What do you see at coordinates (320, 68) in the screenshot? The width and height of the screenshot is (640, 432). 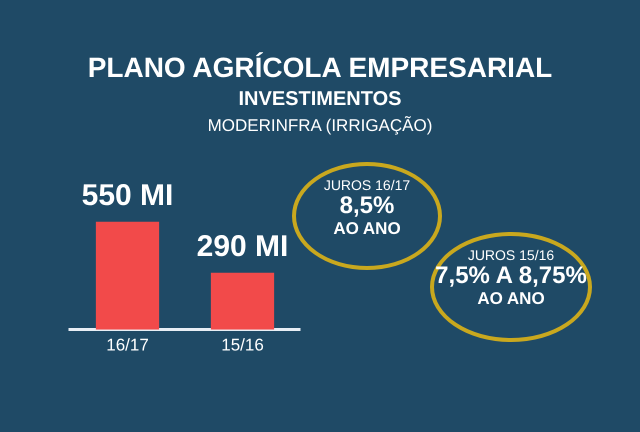 I see `chart-title: PLANO AGRÍCOLA EMPRESARIAL` at bounding box center [320, 68].